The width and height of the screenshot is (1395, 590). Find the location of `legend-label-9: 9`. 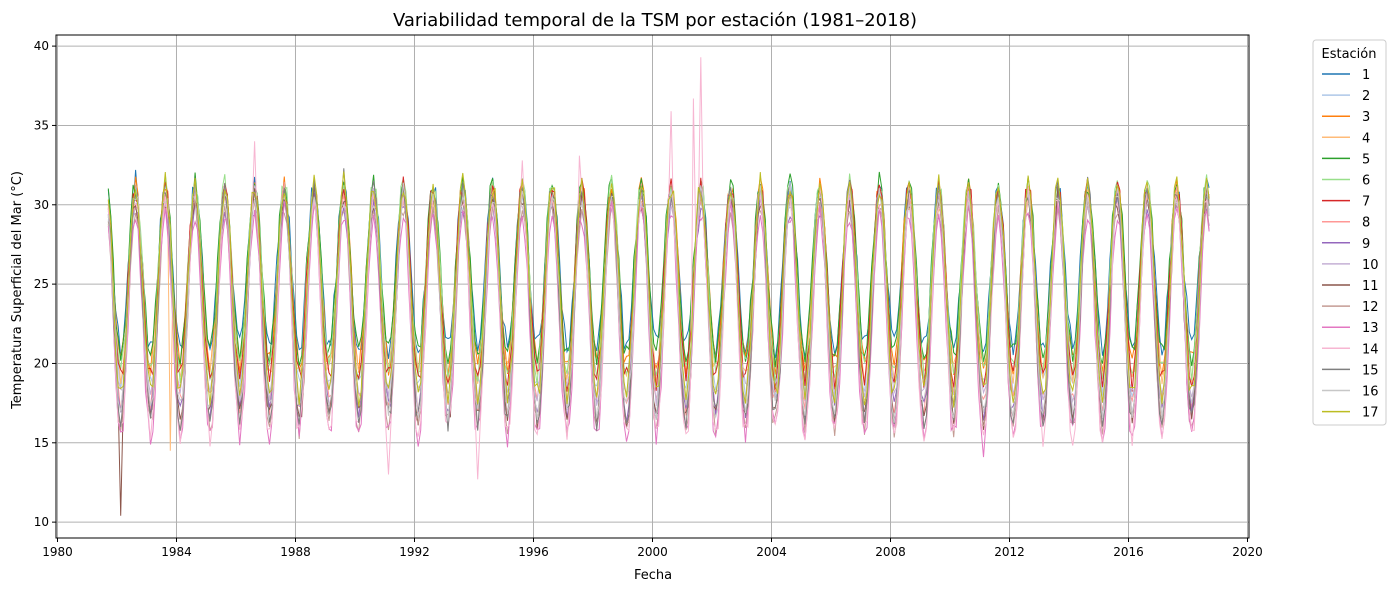

legend-label-9: 9 is located at coordinates (1366, 244).